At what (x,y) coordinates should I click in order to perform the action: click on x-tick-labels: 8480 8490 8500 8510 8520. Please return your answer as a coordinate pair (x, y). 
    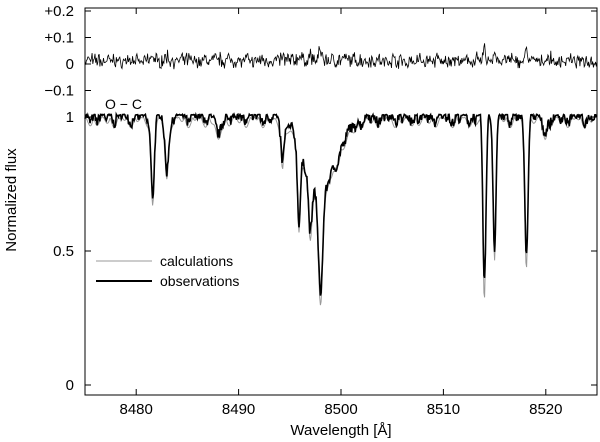
    Looking at the image, I should click on (341, 409).